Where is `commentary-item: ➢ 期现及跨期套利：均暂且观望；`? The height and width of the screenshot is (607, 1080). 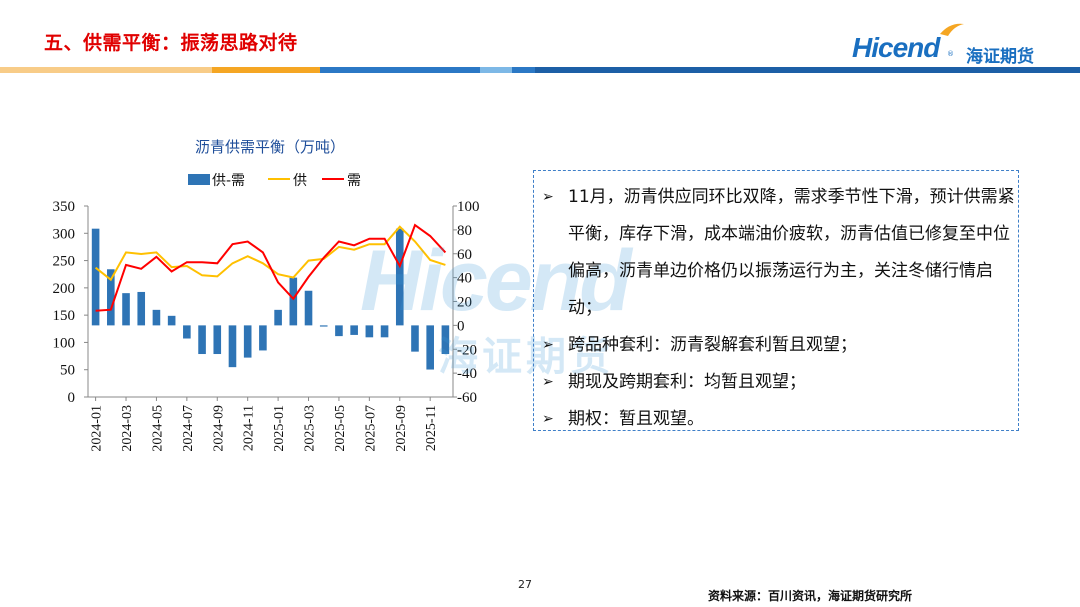 commentary-item: ➢ 期现及跨期套利：均暂且观望； is located at coordinates (780, 382).